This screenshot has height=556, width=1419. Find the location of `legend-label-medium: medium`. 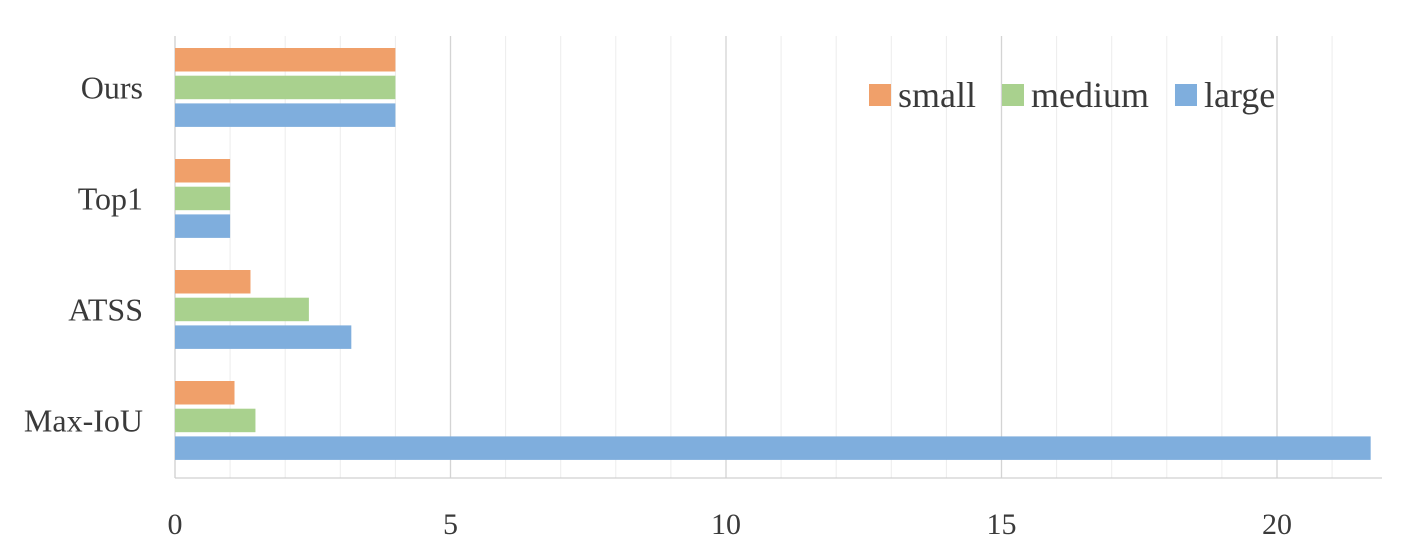

legend-label-medium: medium is located at coordinates (1090, 95).